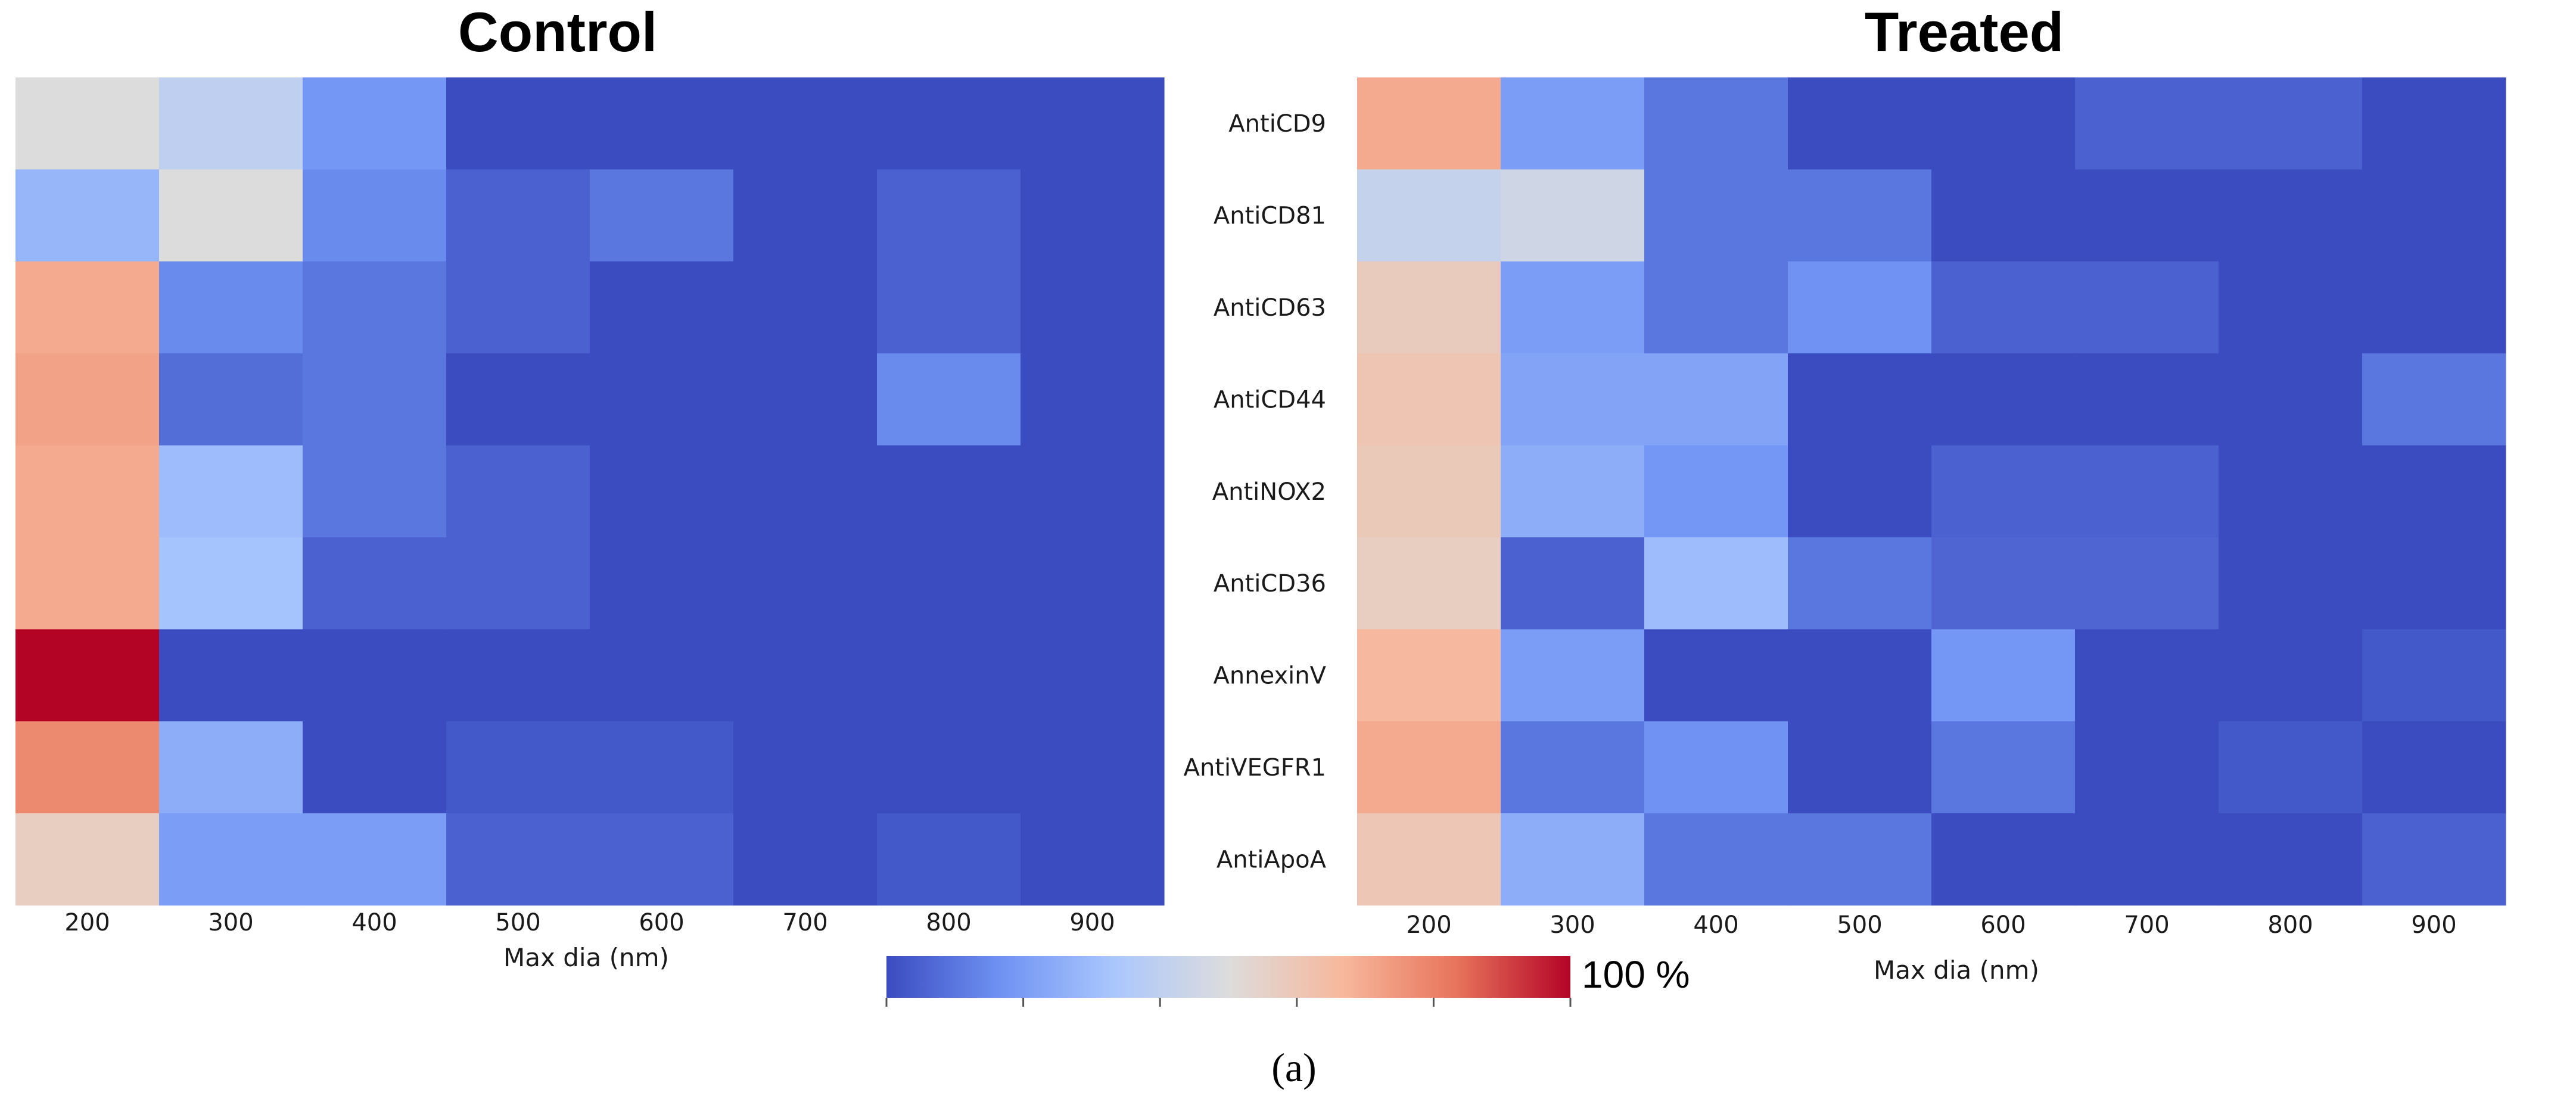 This screenshot has width=2576, height=1105. Describe the element at coordinates (2003, 925) in the screenshot. I see `treated-x-tick: 600` at that location.